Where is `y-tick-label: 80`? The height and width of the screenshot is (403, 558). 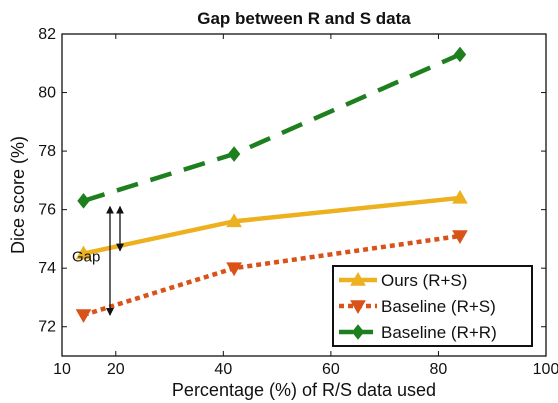 y-tick-label: 80 is located at coordinates (47, 93).